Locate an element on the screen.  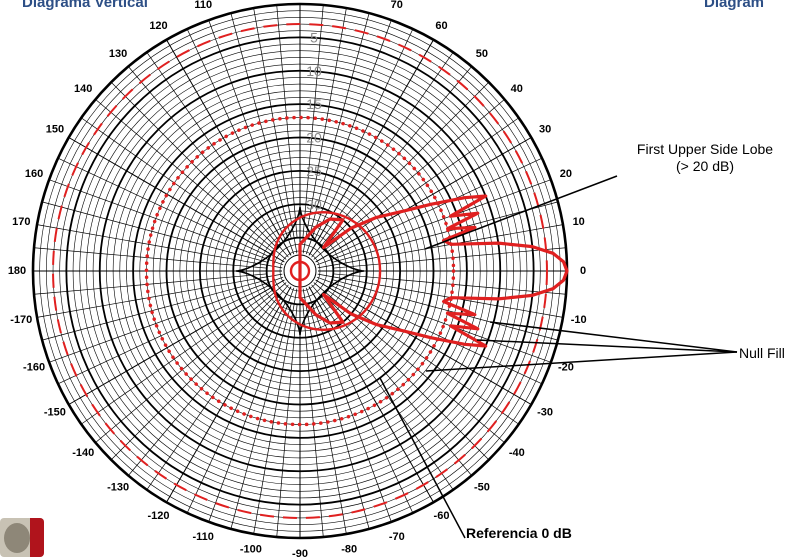
centre-marker is located at coordinates (300, 271).